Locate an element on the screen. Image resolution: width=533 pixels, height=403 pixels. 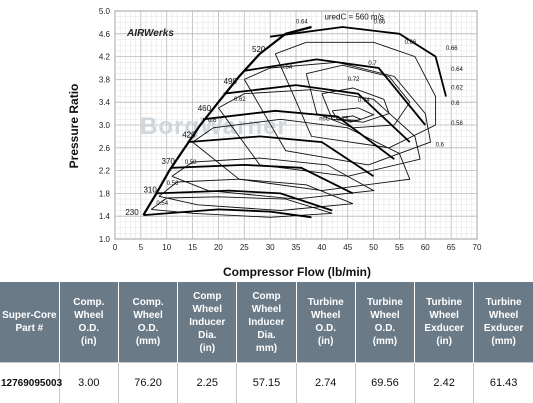
x-tick-label: 70 is located at coordinates (477, 247).